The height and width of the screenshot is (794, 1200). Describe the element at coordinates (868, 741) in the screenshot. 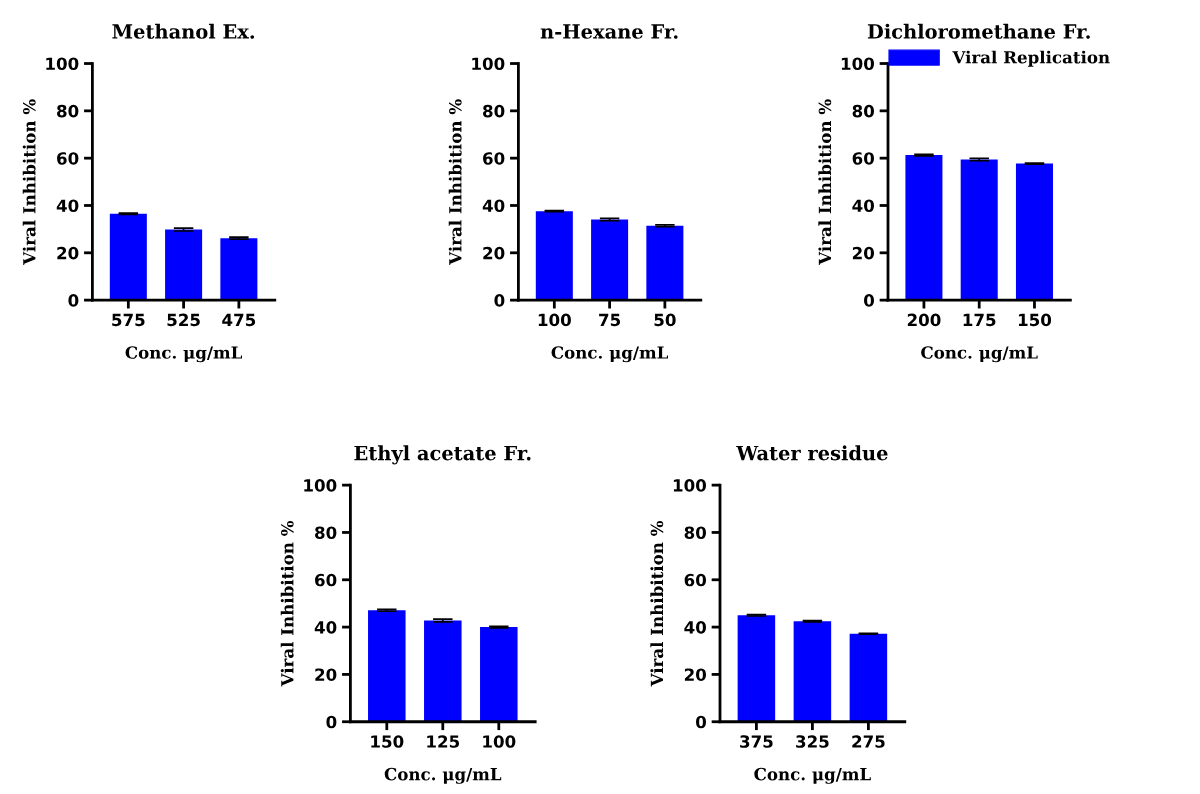

I see `x-tick-label: 275` at that location.